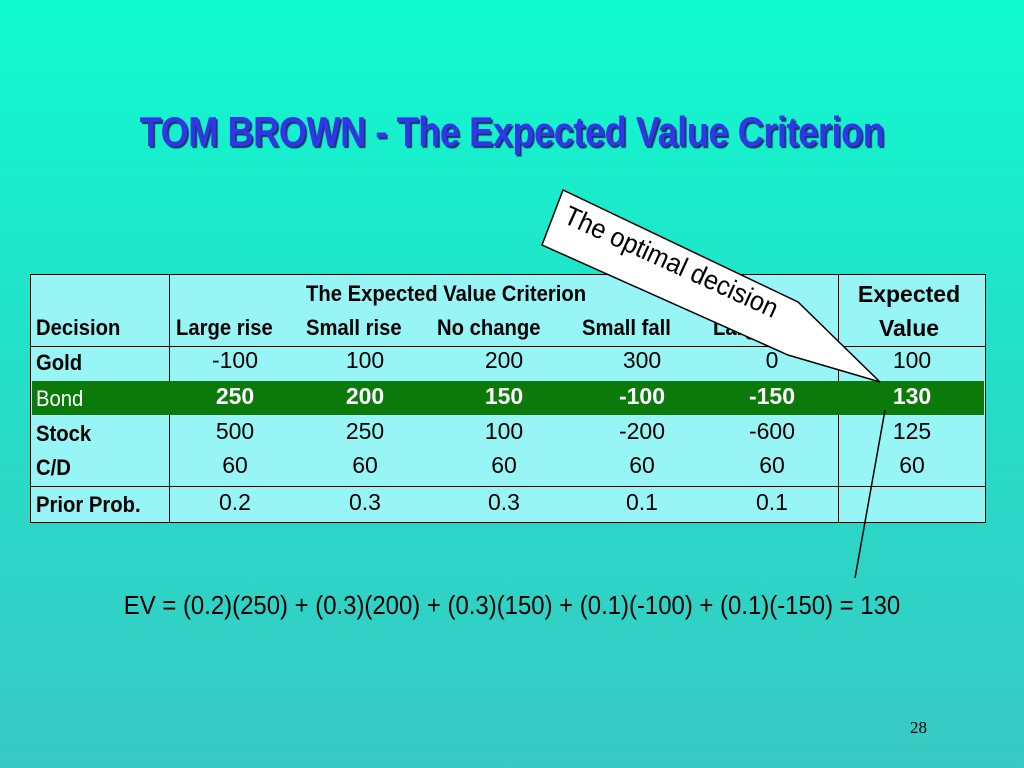  Describe the element at coordinates (53, 467) in the screenshot. I see `row-label-cd: C/D` at that location.